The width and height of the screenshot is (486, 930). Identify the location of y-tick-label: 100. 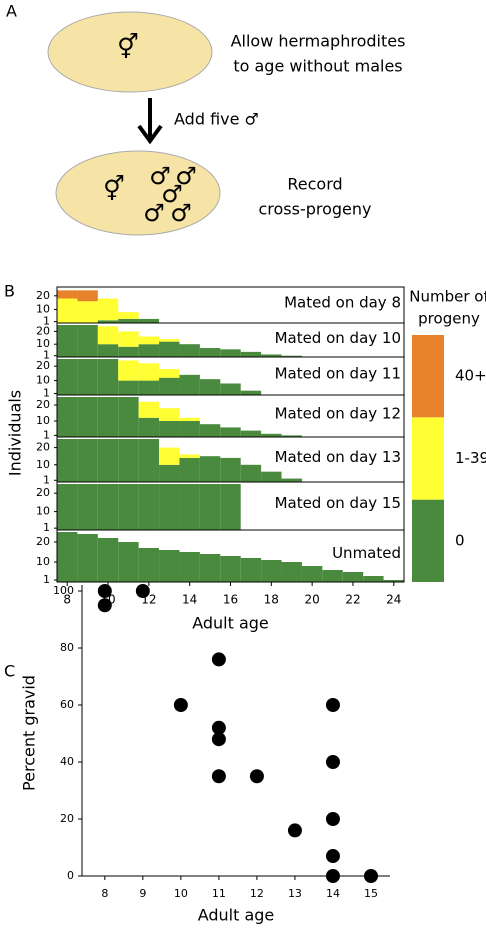
(63, 590).